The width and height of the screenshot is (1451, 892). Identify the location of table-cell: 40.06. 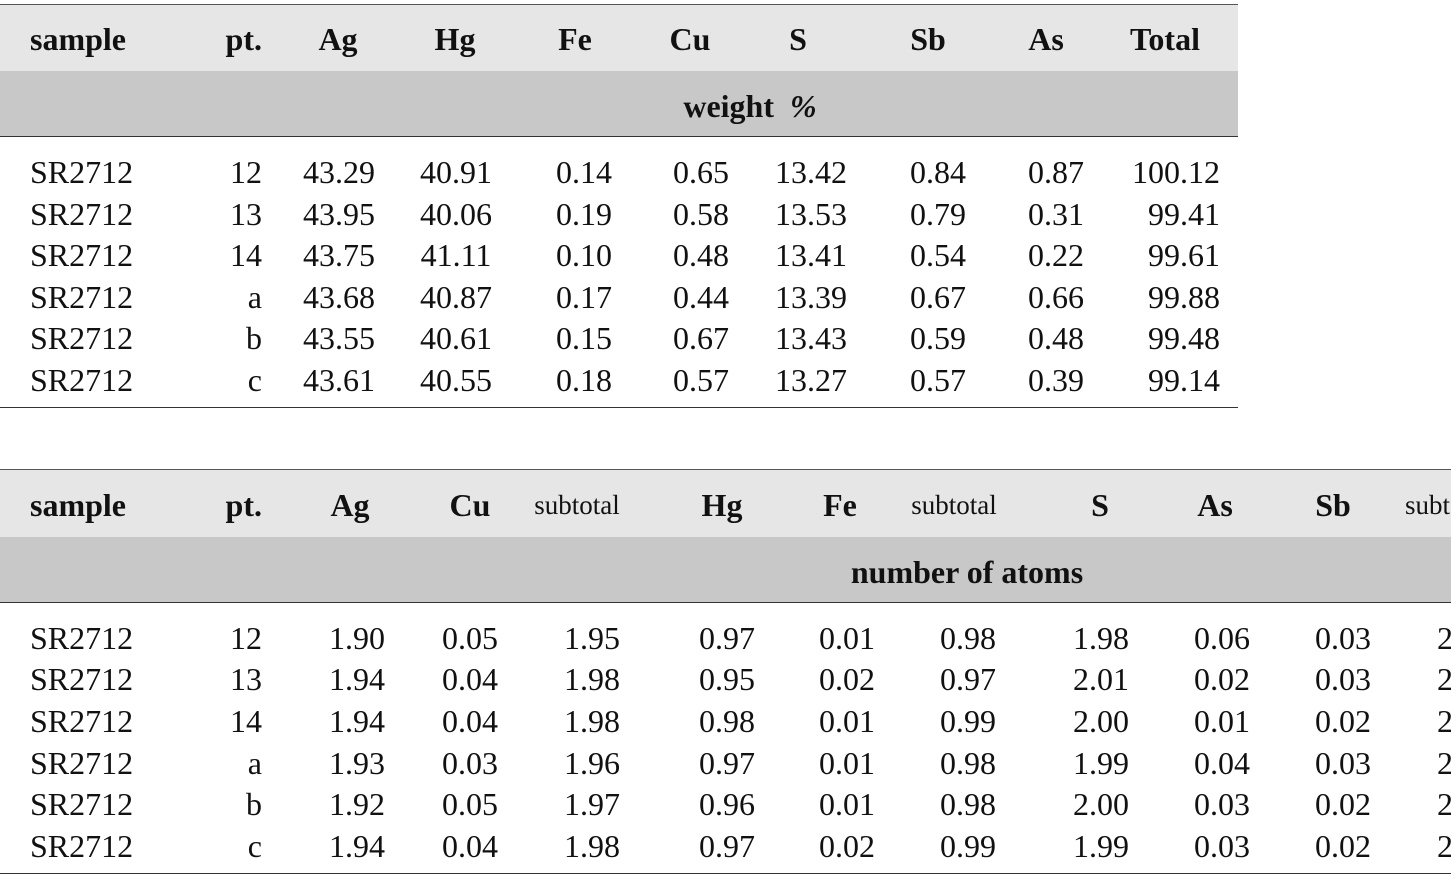
(456, 214).